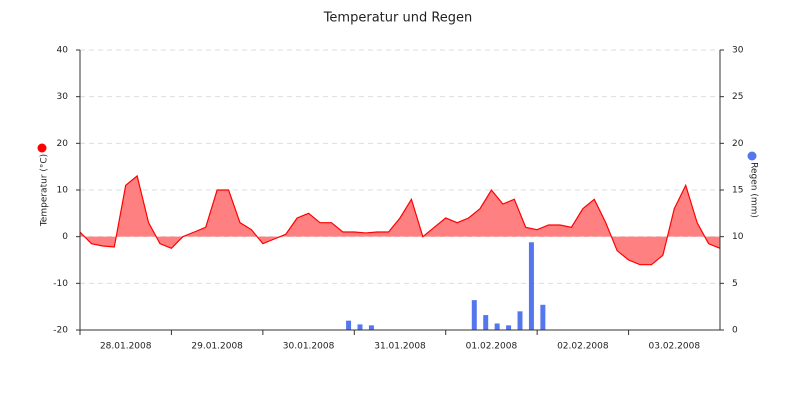  Describe the element at coordinates (492, 347) in the screenshot. I see `x-tick-label: 01.02.2008` at that location.